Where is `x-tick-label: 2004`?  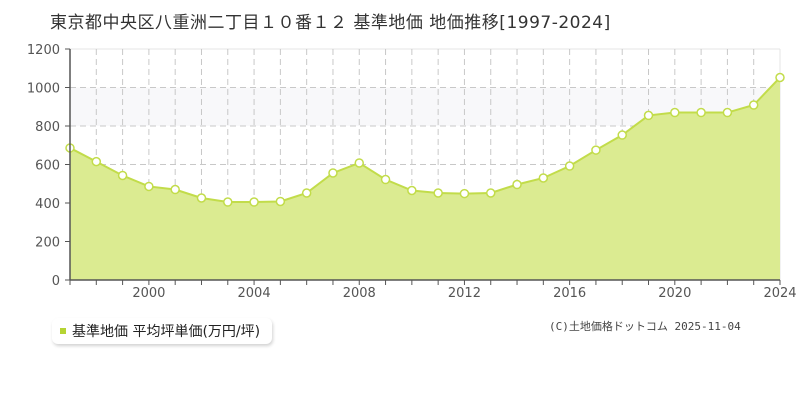
x-tick-label: 2004 is located at coordinates (254, 293).